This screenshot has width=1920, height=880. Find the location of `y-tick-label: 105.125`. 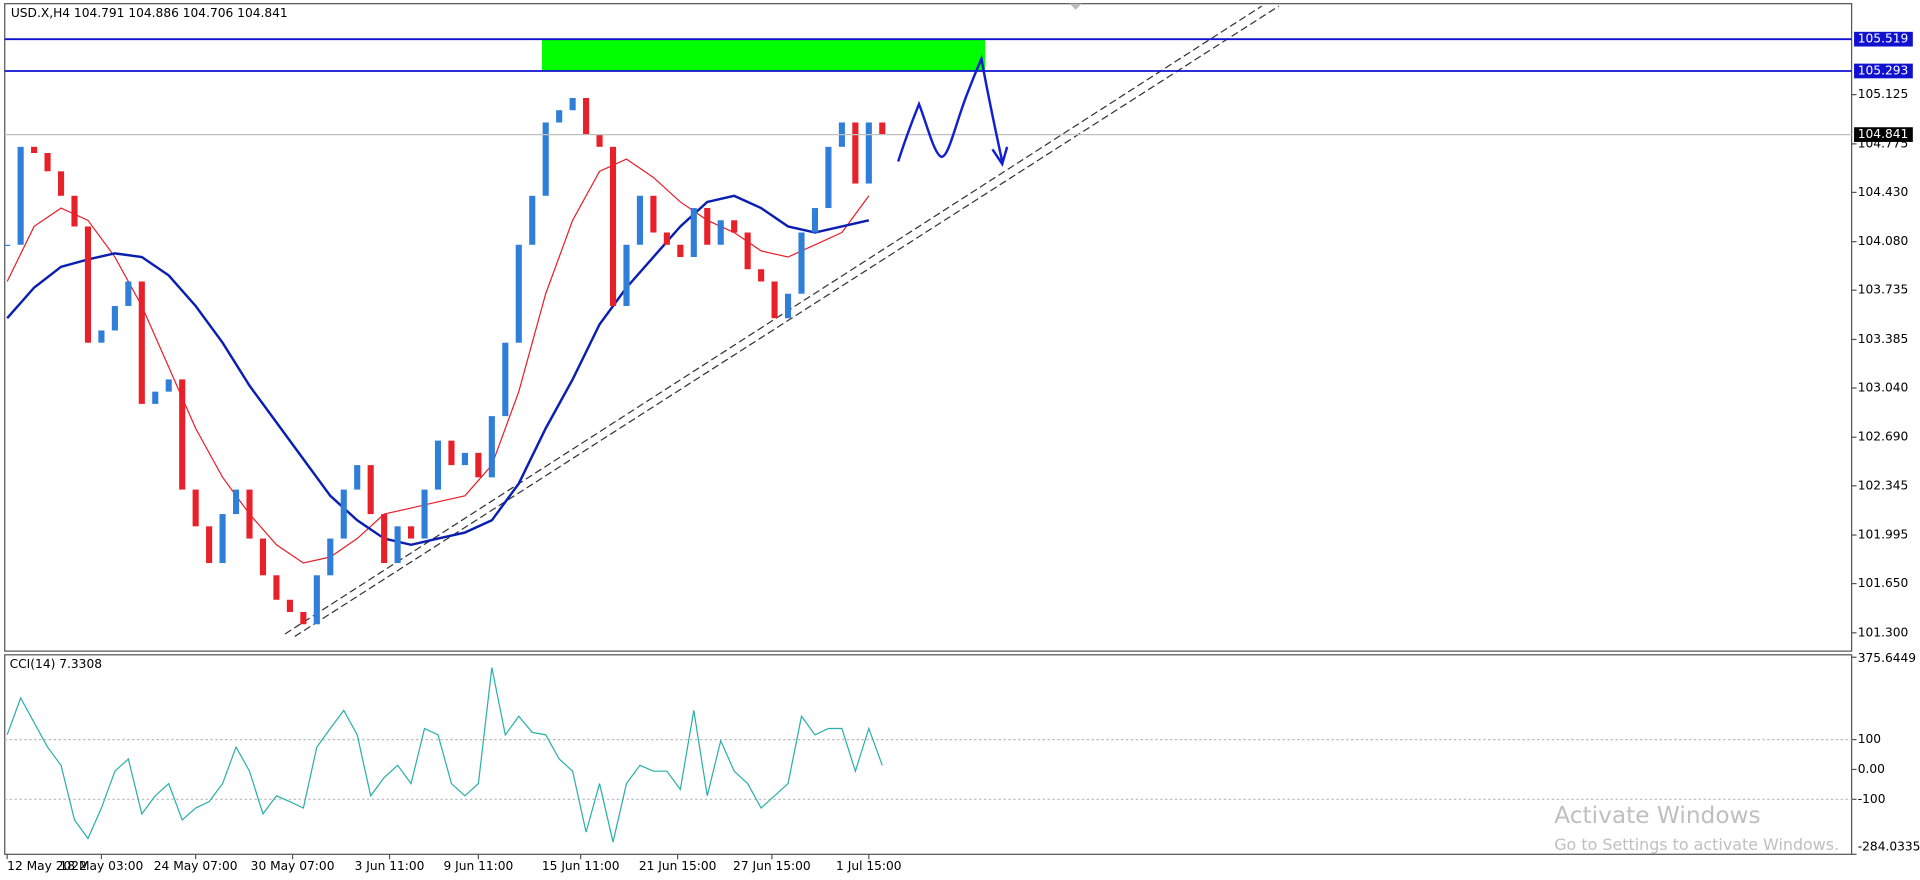

y-tick-label: 105.125 is located at coordinates (1883, 94).